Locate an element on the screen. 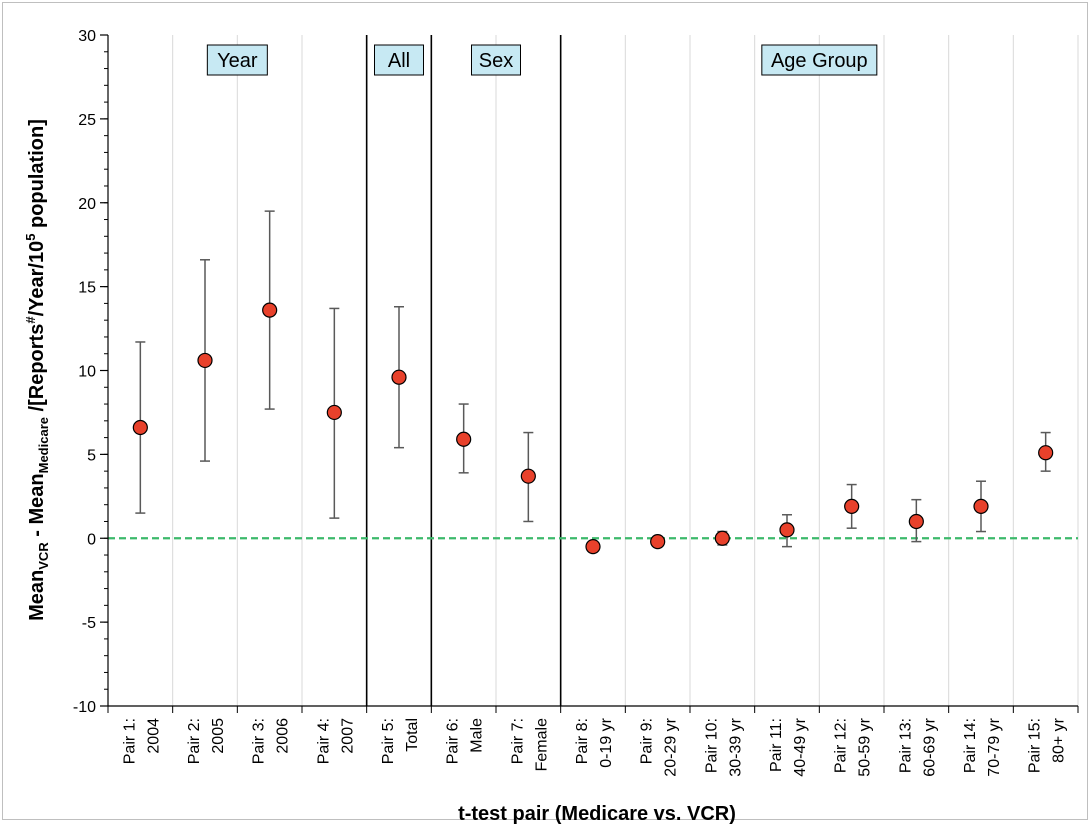 This screenshot has width=1092, height=825. x-tick-label-line: 2006 is located at coordinates (283, 736).